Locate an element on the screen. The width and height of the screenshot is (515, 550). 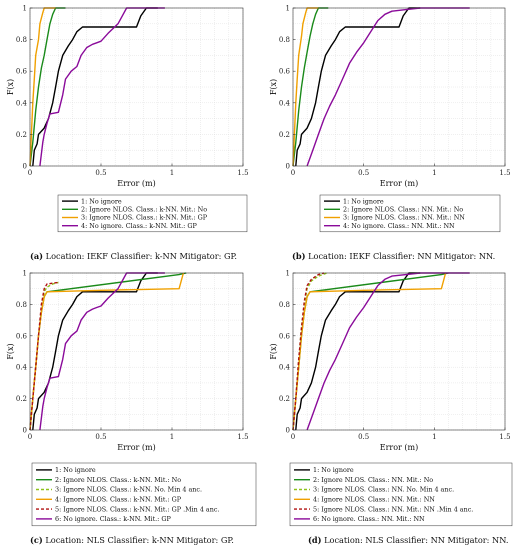
legend-entry-6: 6: No ignore. Class.: k-NN. Mit.: GP is located at coordinates (113, 519).